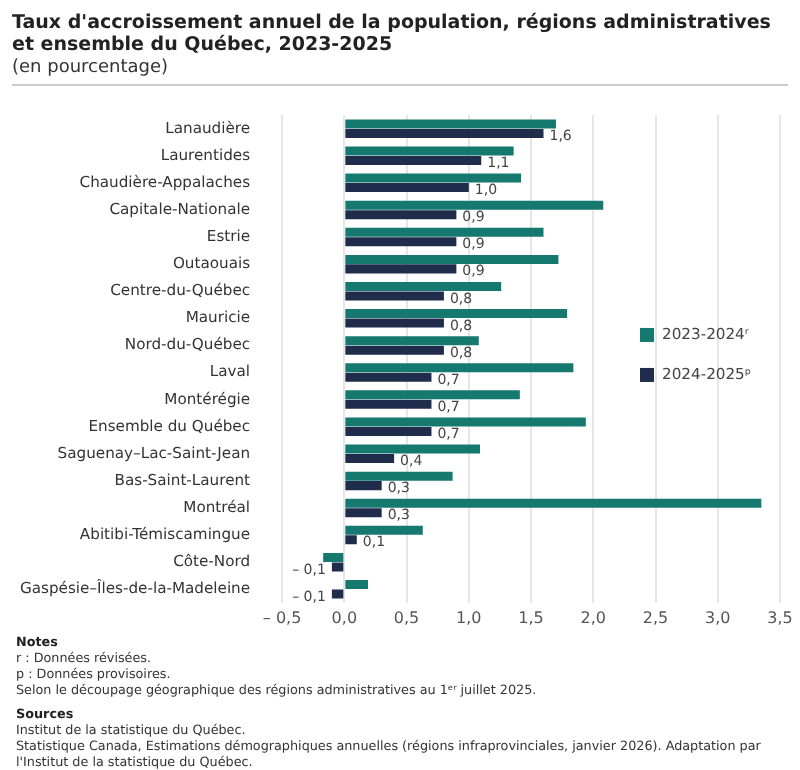 This screenshot has height=770, width=800. I want to click on chart-title: Taux d'accroissement annuel de la population, régions administratives et ensemble du Québec, 2023-2025, so click(392, 34).